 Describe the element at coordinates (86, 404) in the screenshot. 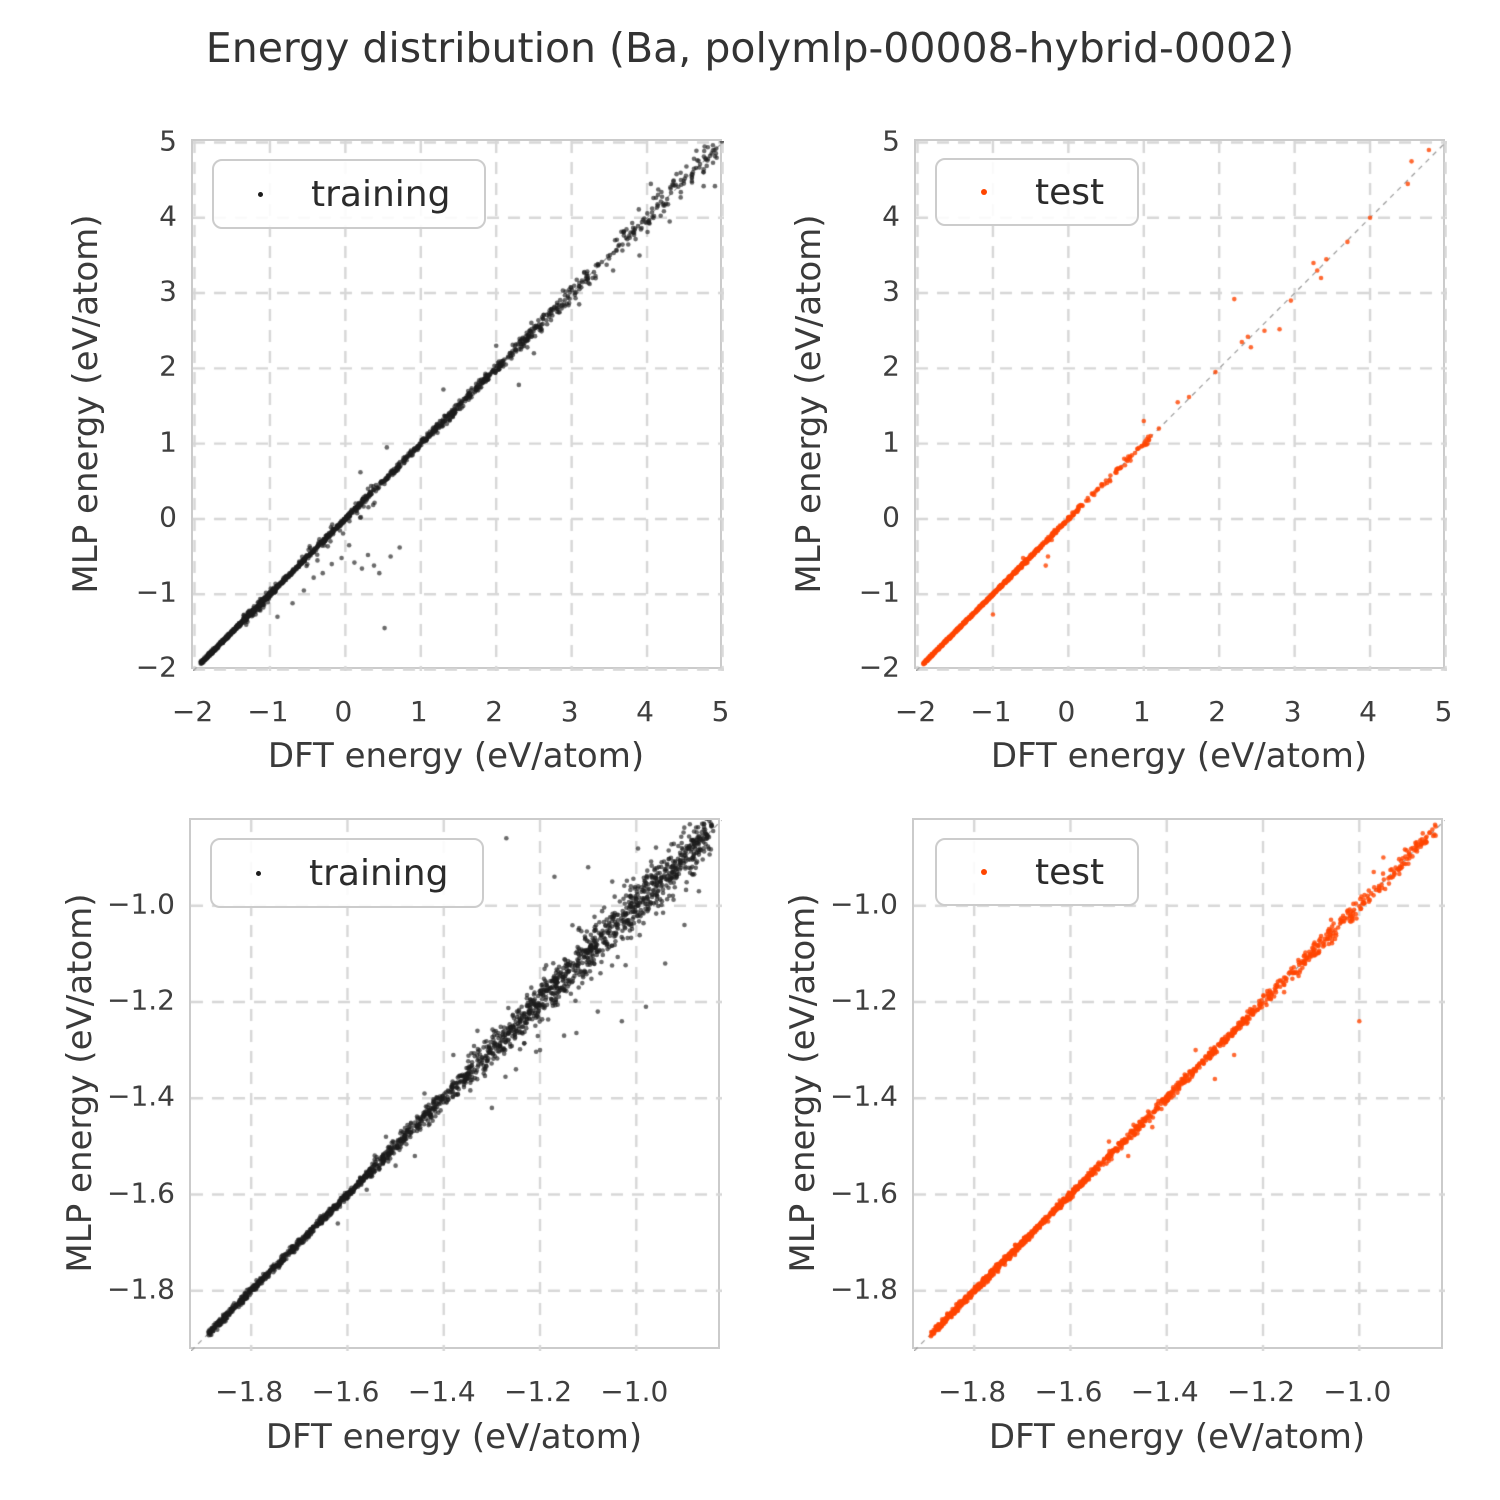

I see `y-axis-label-top-left: MLP energy (eV/atom)` at that location.